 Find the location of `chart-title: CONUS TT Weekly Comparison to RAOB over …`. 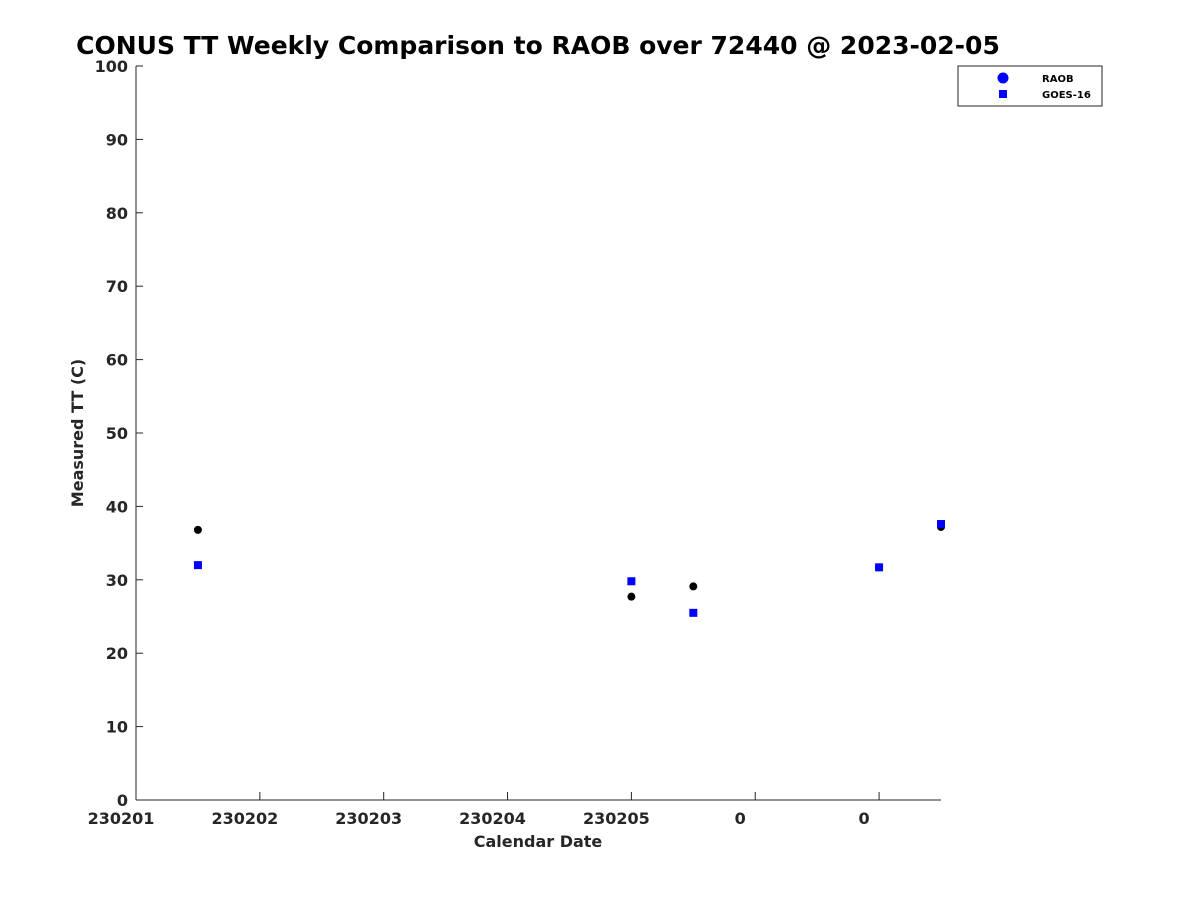

chart-title: CONUS TT Weekly Comparison to RAOB over … is located at coordinates (538, 45).